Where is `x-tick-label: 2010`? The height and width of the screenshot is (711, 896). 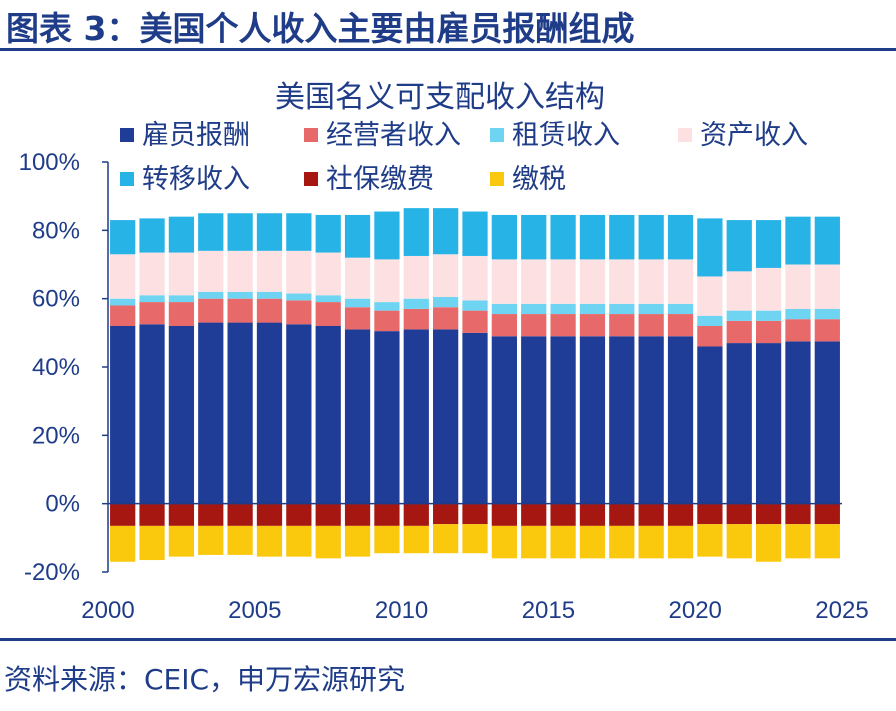 x-tick-label: 2010 is located at coordinates (401, 610).